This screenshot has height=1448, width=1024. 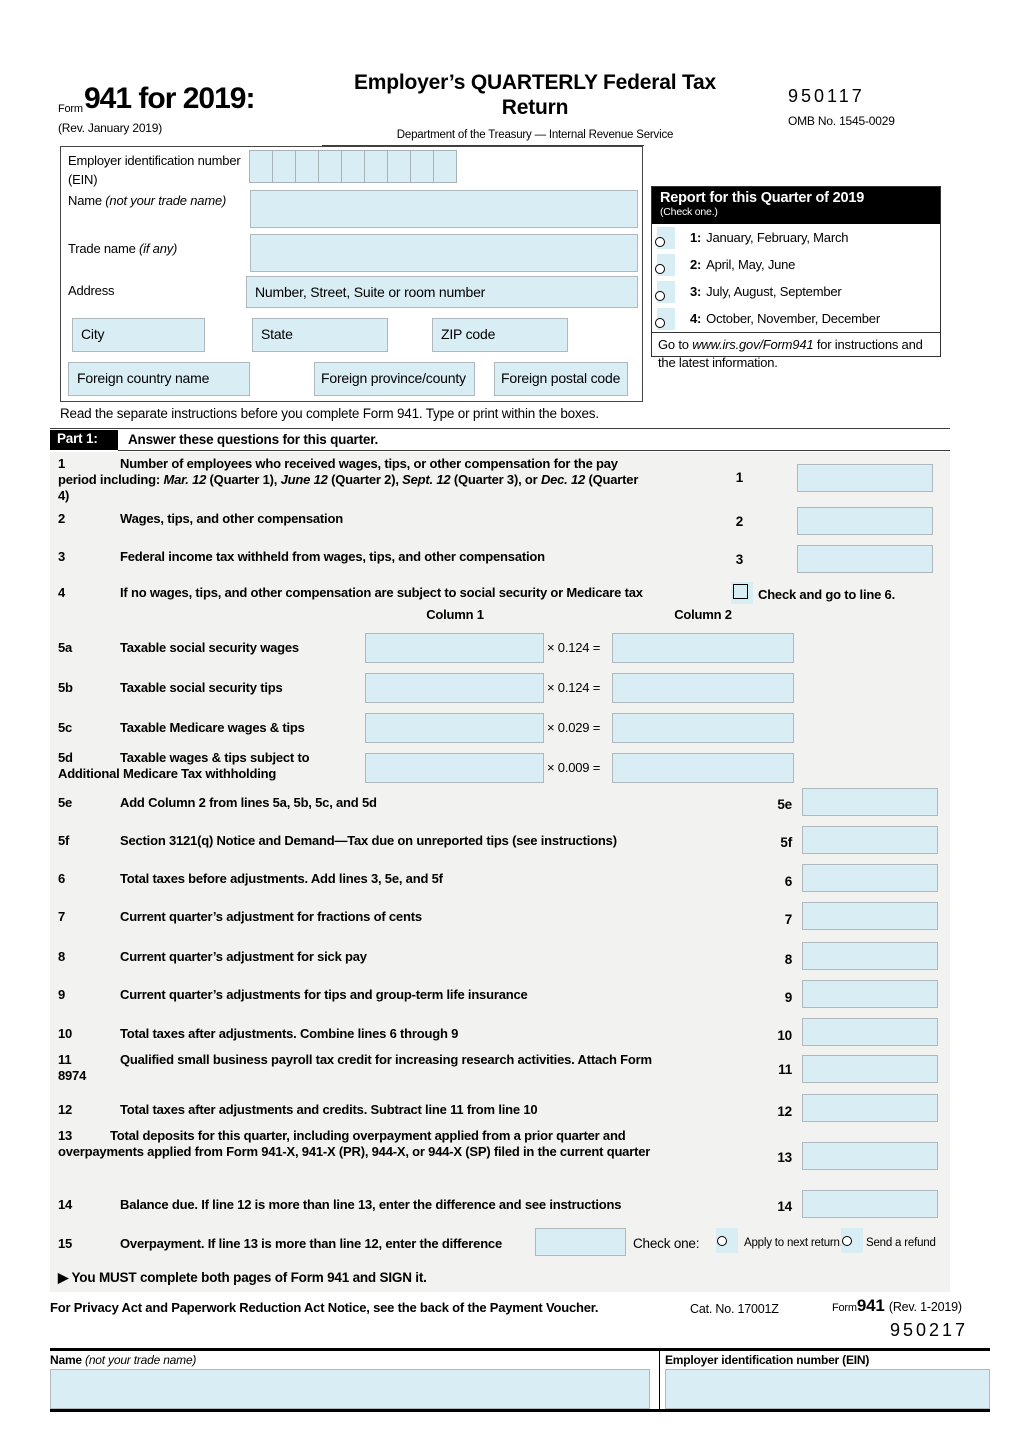 What do you see at coordinates (455, 614) in the screenshot?
I see `column1-header: Column 1` at bounding box center [455, 614].